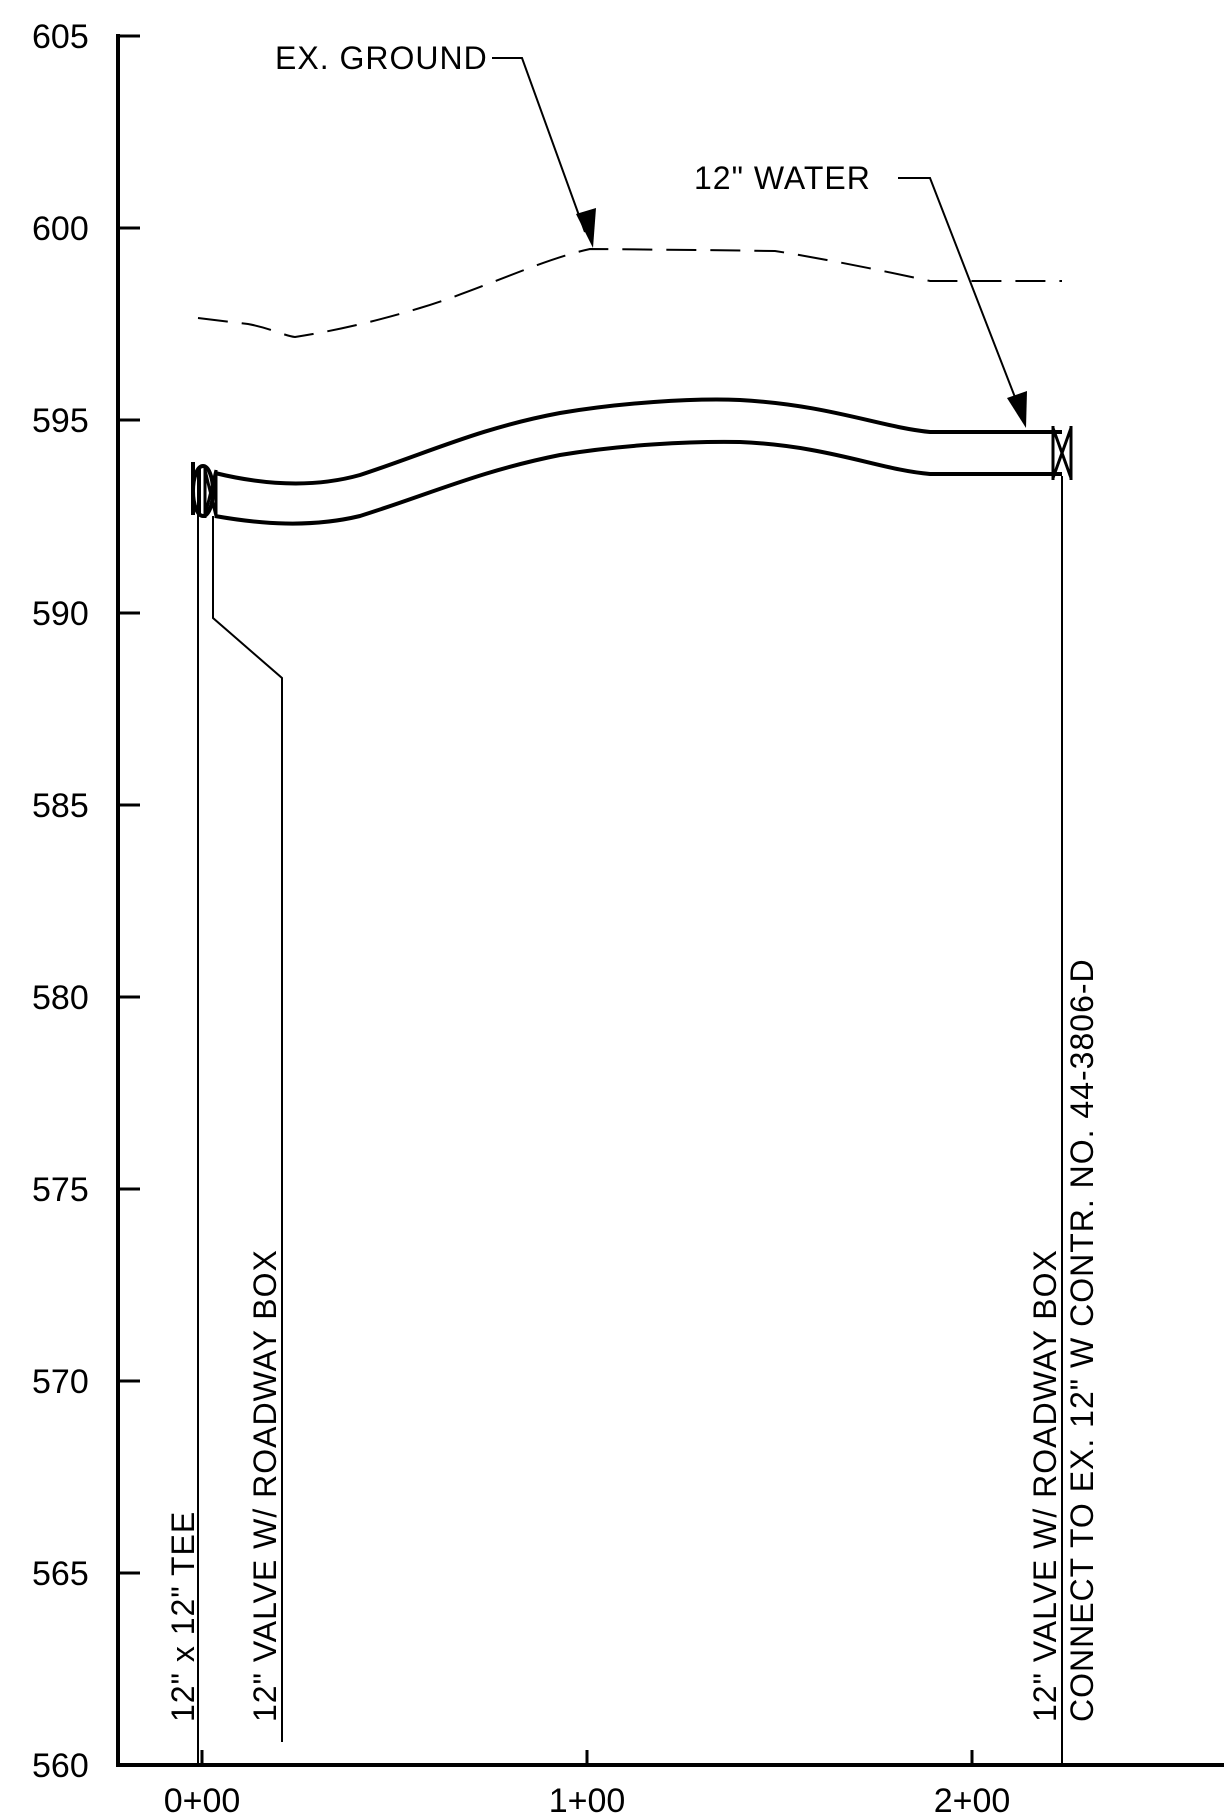  I want to click on water-pipe-top, so click(638, 441).